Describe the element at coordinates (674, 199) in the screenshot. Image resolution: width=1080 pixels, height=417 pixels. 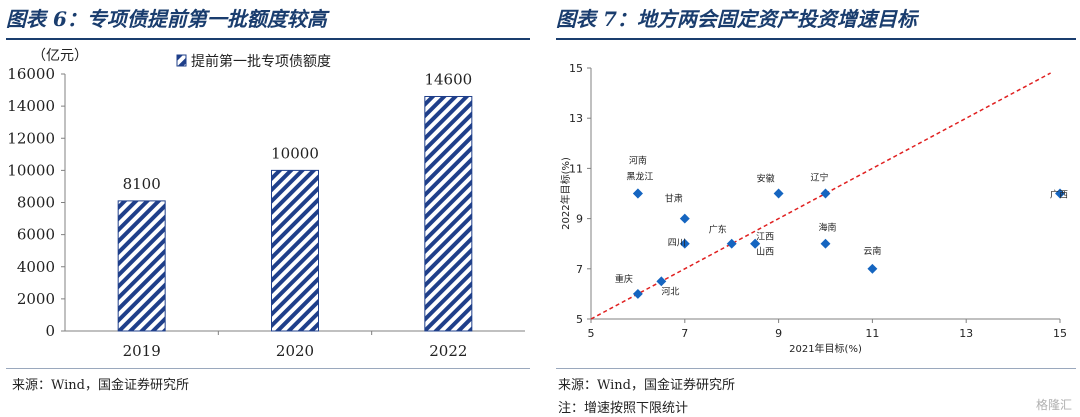
I see `point-label: 甘肃` at that location.